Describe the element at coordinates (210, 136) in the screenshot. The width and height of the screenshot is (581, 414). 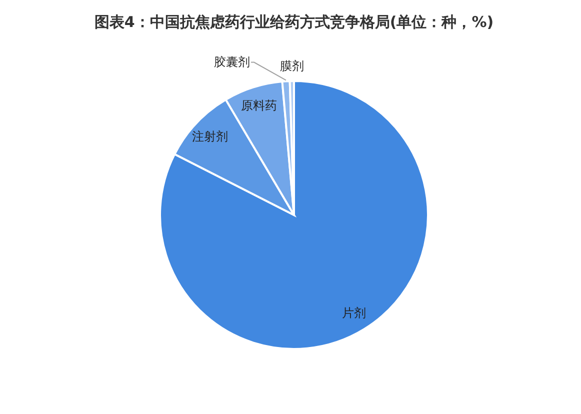
I see `slice-label: 注射剂` at that location.